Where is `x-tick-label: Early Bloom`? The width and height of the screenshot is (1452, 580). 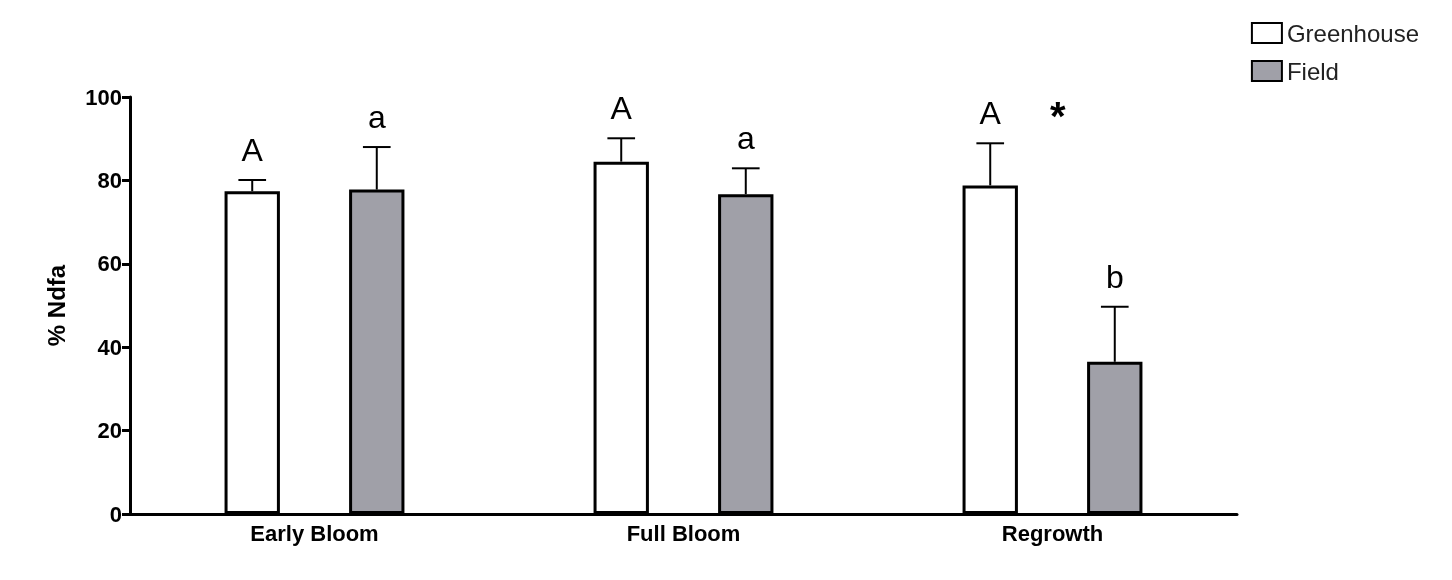
x-tick-label: Early Bloom is located at coordinates (314, 533).